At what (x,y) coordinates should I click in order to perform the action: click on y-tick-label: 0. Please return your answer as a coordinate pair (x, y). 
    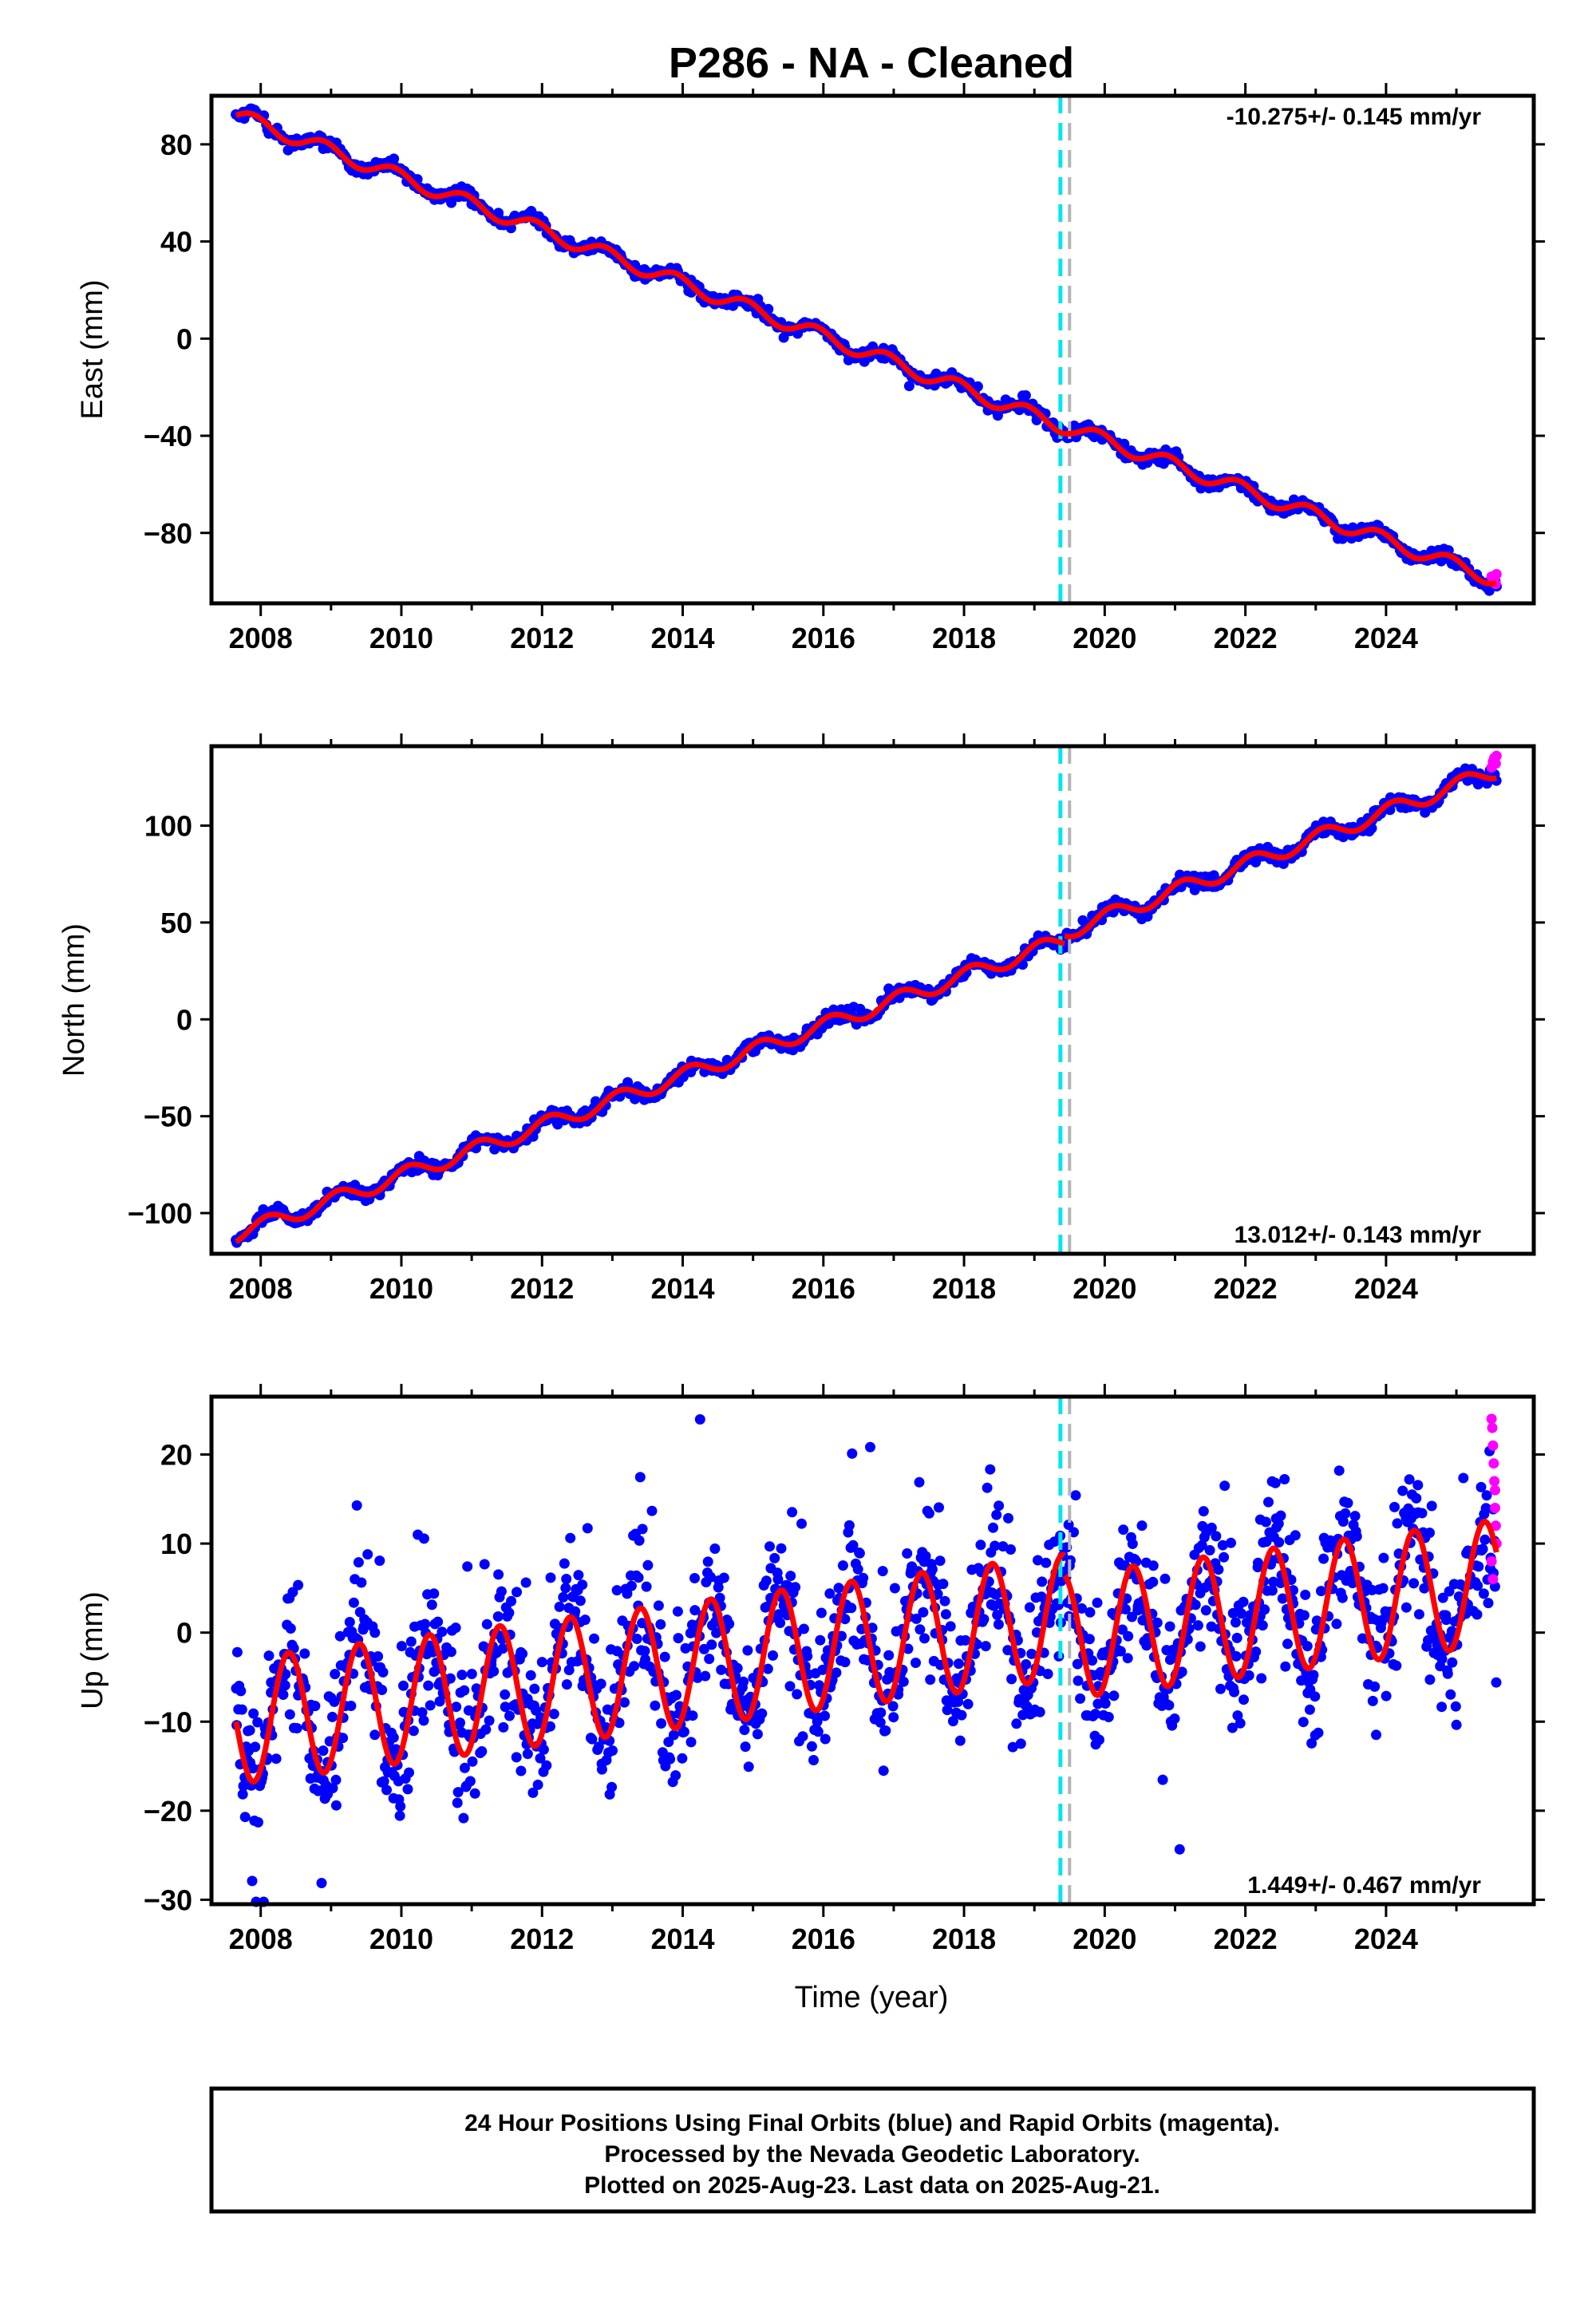
    Looking at the image, I should click on (184, 1633).